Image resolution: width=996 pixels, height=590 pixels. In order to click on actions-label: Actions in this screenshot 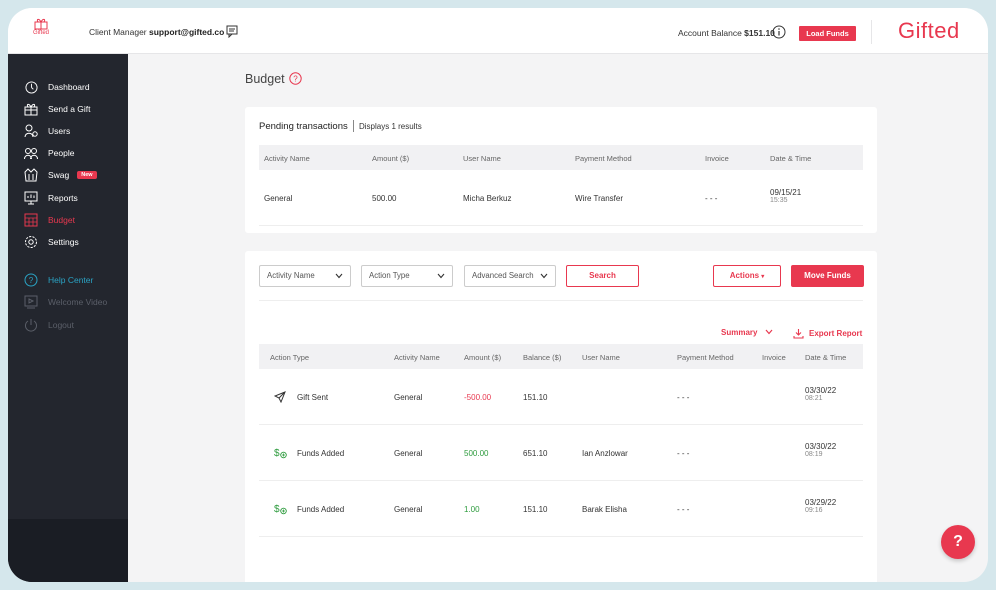, I will do `click(744, 275)`.